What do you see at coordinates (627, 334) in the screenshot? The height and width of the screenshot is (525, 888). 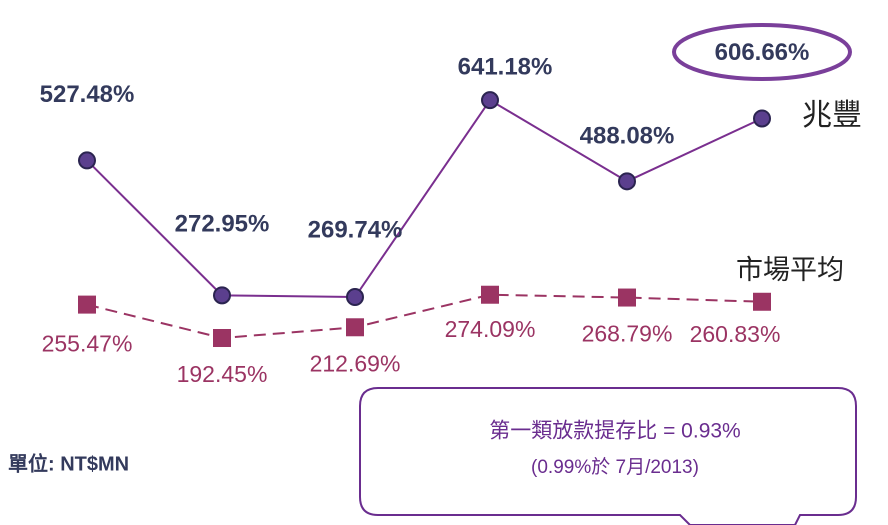 I see `data-label: 268.79%` at bounding box center [627, 334].